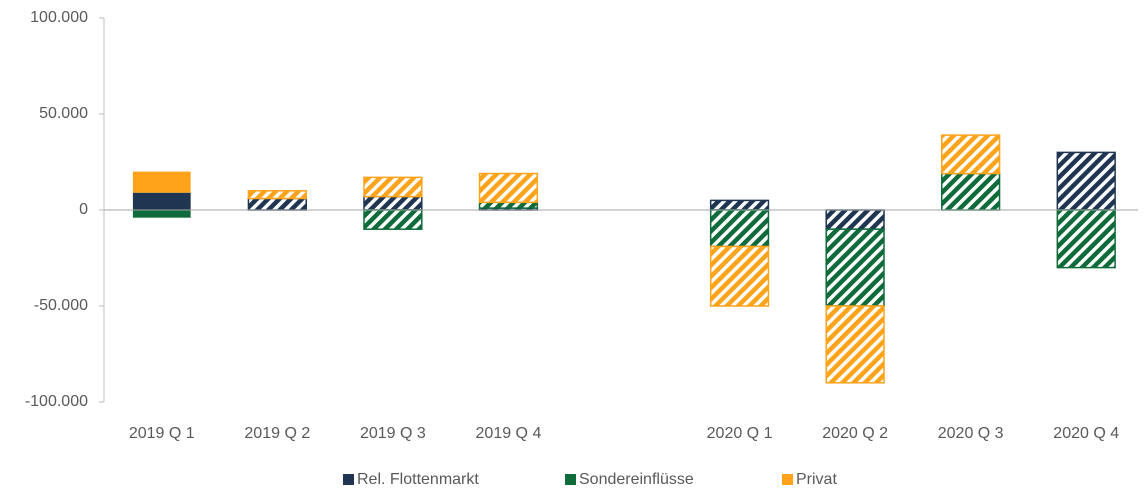  Describe the element at coordinates (393, 433) in the screenshot. I see `x-tick-label: 2019 Q 3` at that location.